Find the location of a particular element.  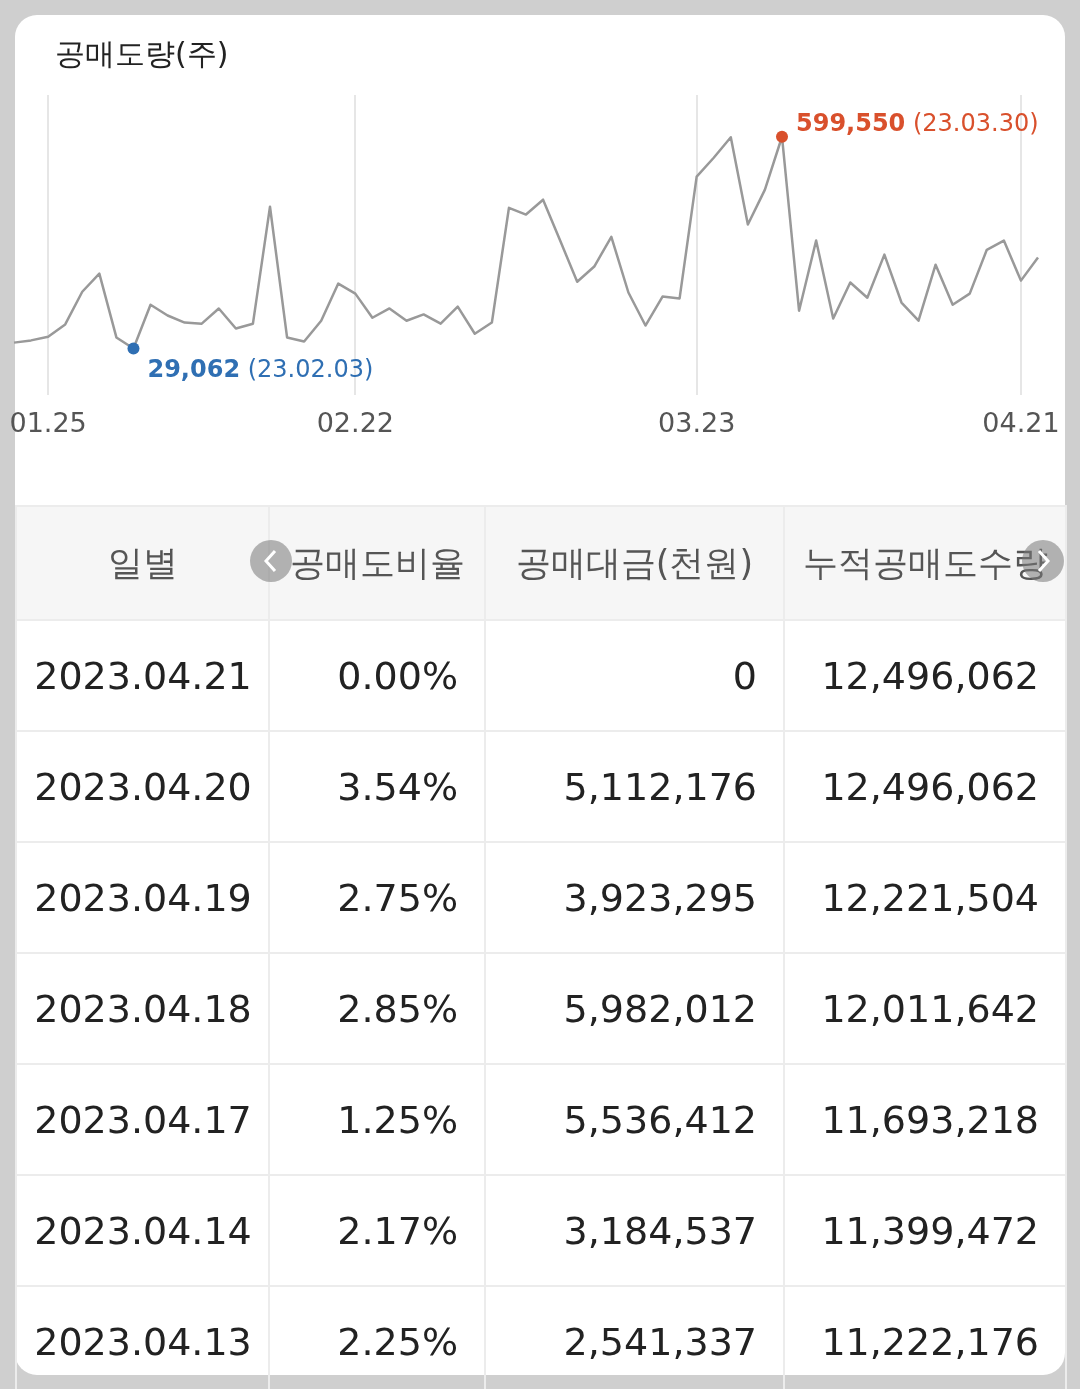

text: 2.75% is located at coordinates (397, 897).